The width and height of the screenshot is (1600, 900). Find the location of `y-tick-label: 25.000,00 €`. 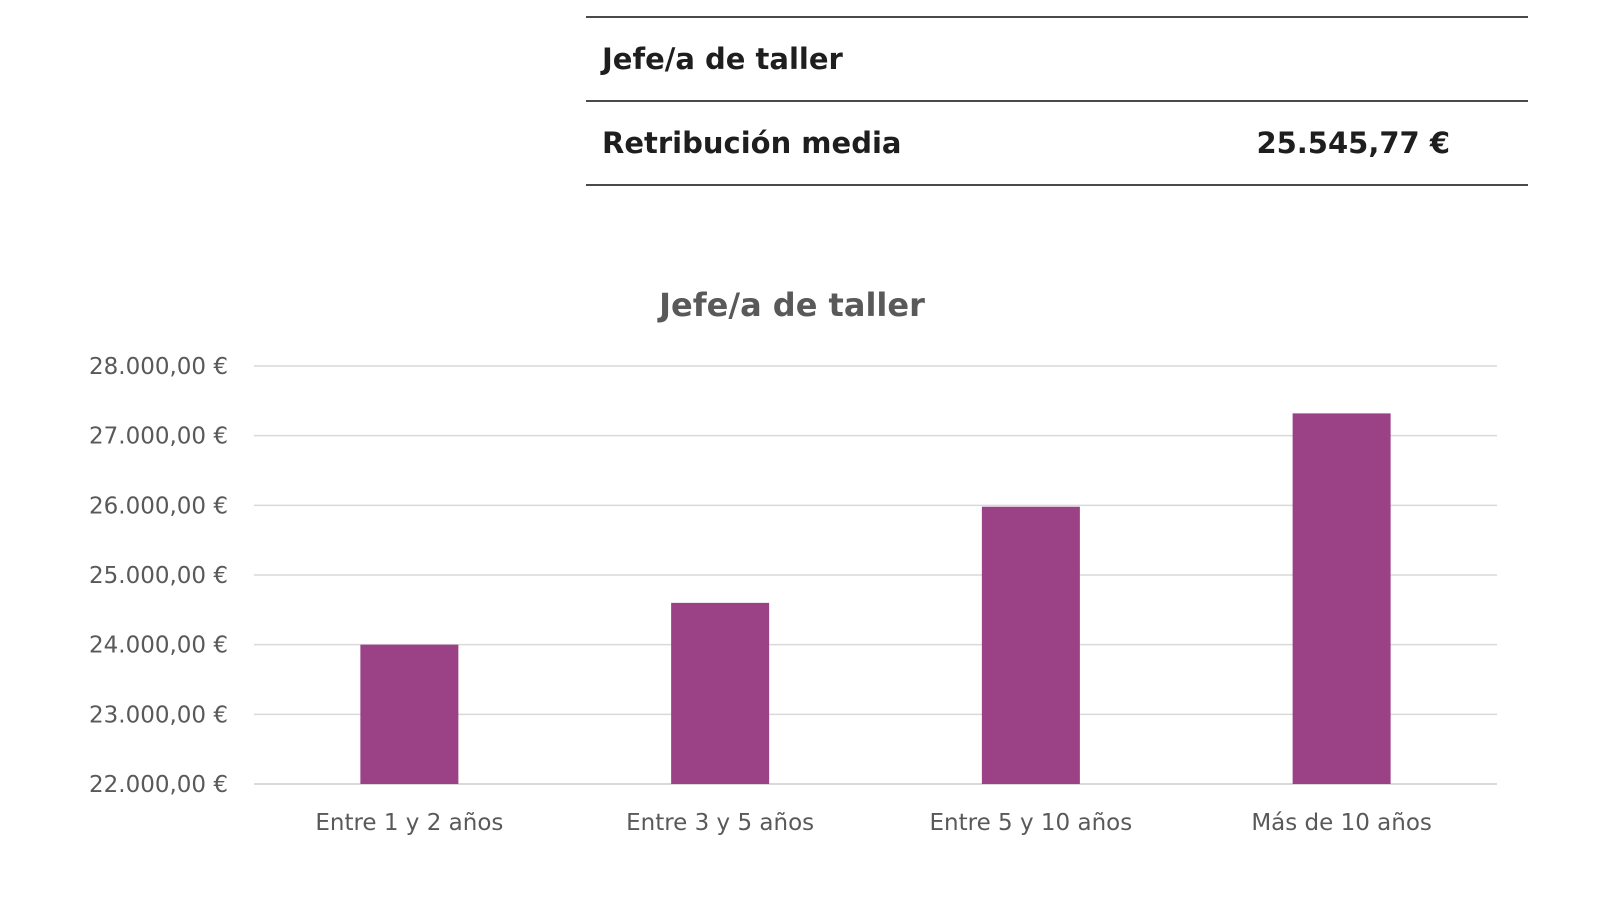

y-tick-label: 25.000,00 € is located at coordinates (158, 576).